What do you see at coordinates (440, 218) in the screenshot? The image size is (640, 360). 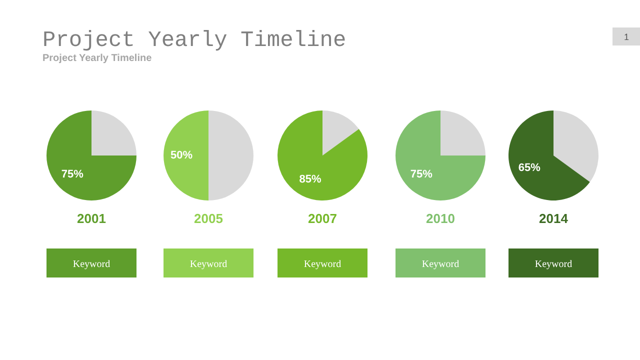 I see `text: 2010` at bounding box center [440, 218].